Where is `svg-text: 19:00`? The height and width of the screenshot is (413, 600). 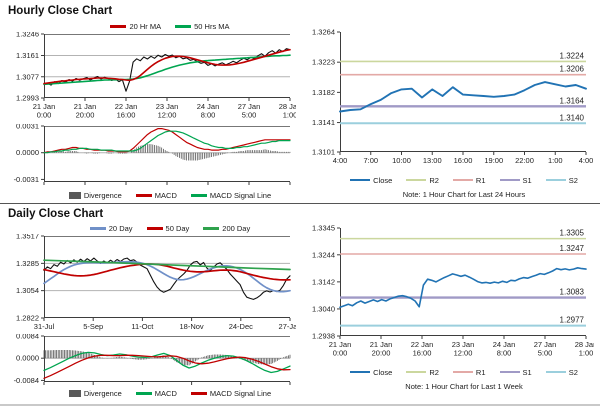 svg-text: 19:00 is located at coordinates (493, 160).